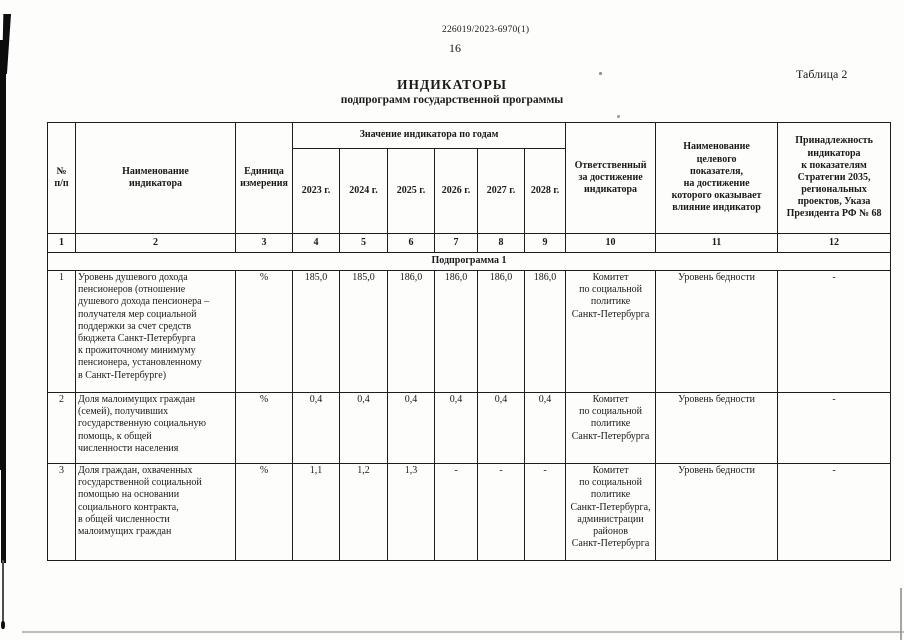 The height and width of the screenshot is (640, 904). Describe the element at coordinates (411, 191) in the screenshot. I see `header-year-2025: 2025 г.` at that location.